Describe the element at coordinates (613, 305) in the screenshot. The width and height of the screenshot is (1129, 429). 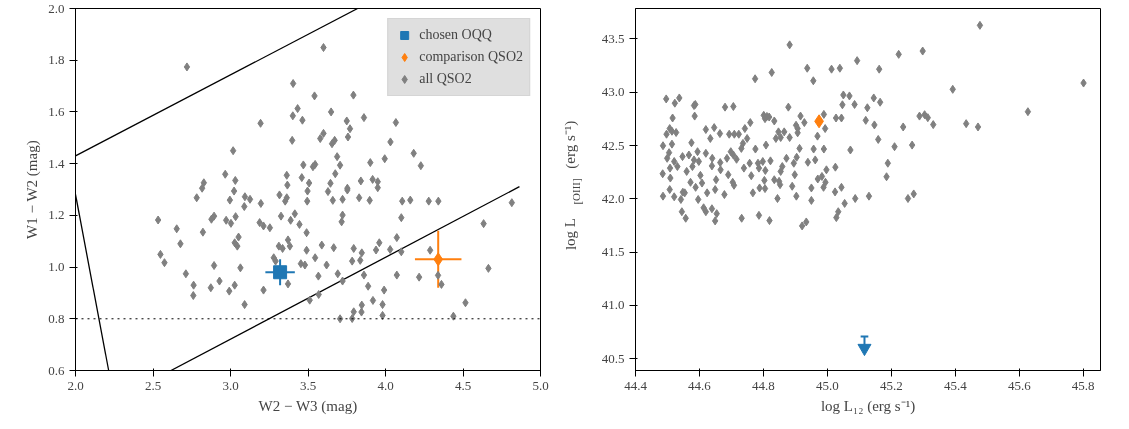
I see `y-tick-label: 41.0` at that location.